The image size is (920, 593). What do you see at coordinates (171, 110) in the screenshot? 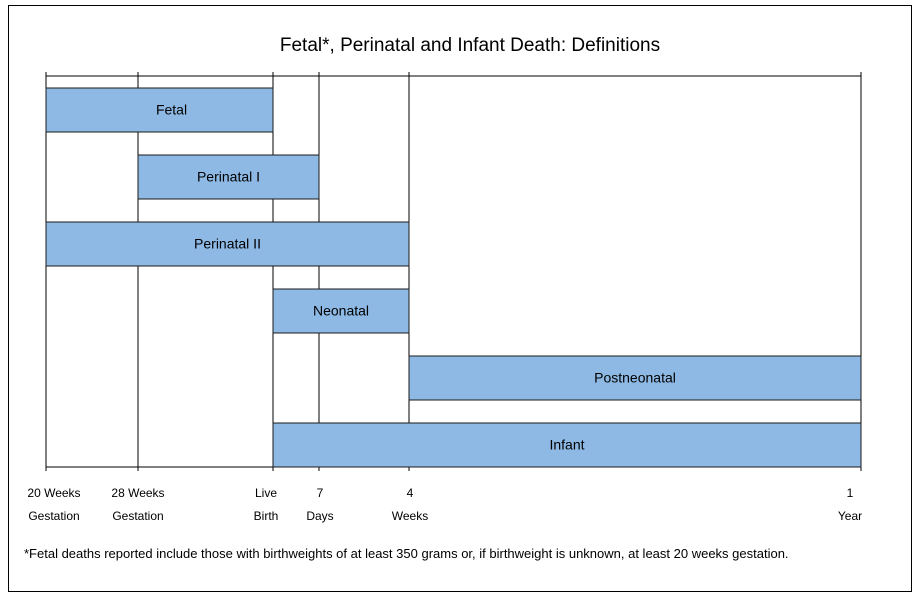
I see `period-label: Fetal` at bounding box center [171, 110].